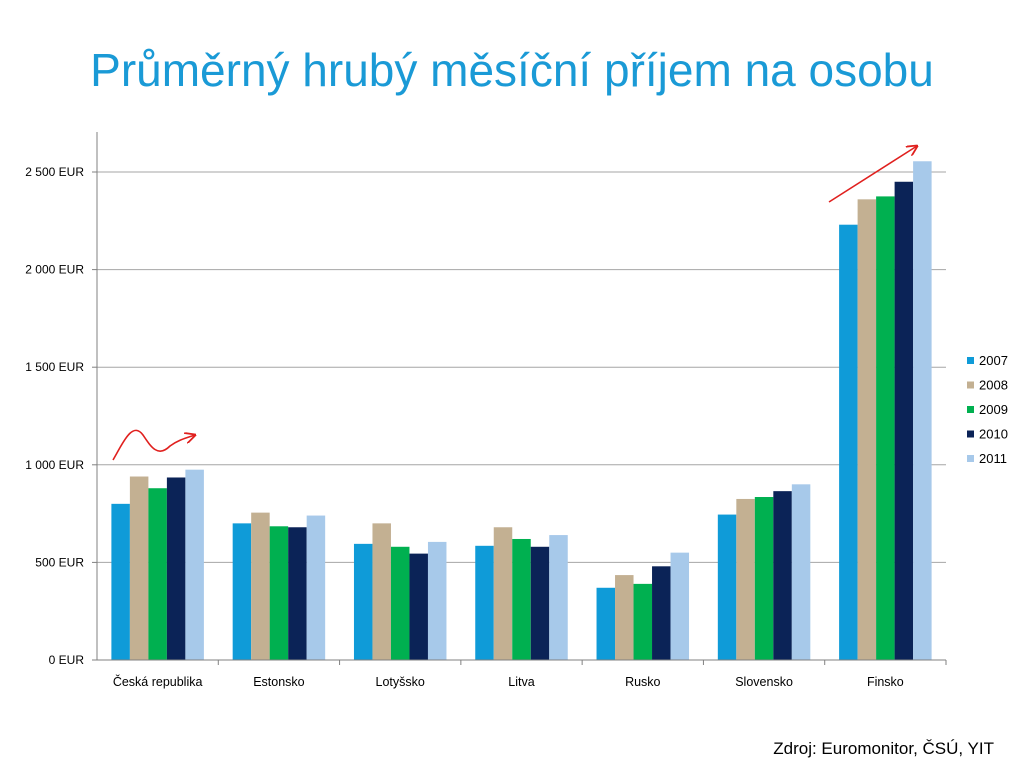 This screenshot has width=1024, height=768. I want to click on wavy-arrow-icon, so click(153, 445).